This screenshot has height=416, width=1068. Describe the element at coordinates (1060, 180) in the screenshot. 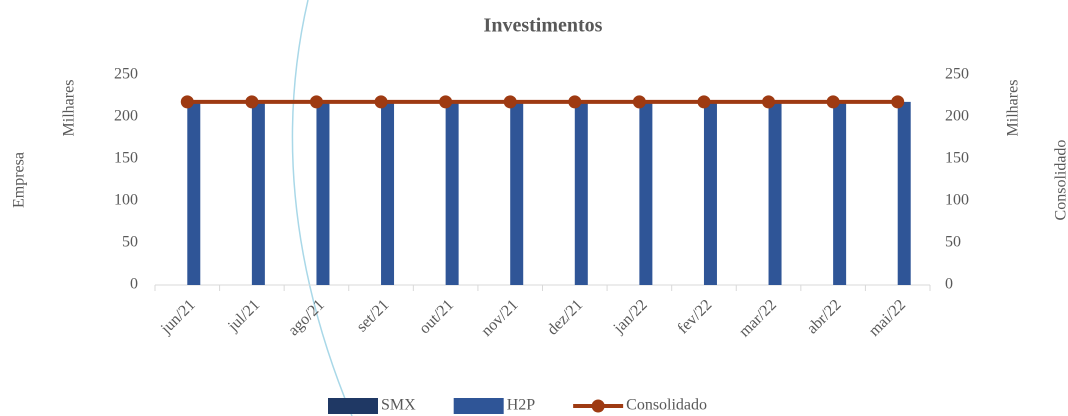

I see `y2-axis-label: Consolidado` at that location.